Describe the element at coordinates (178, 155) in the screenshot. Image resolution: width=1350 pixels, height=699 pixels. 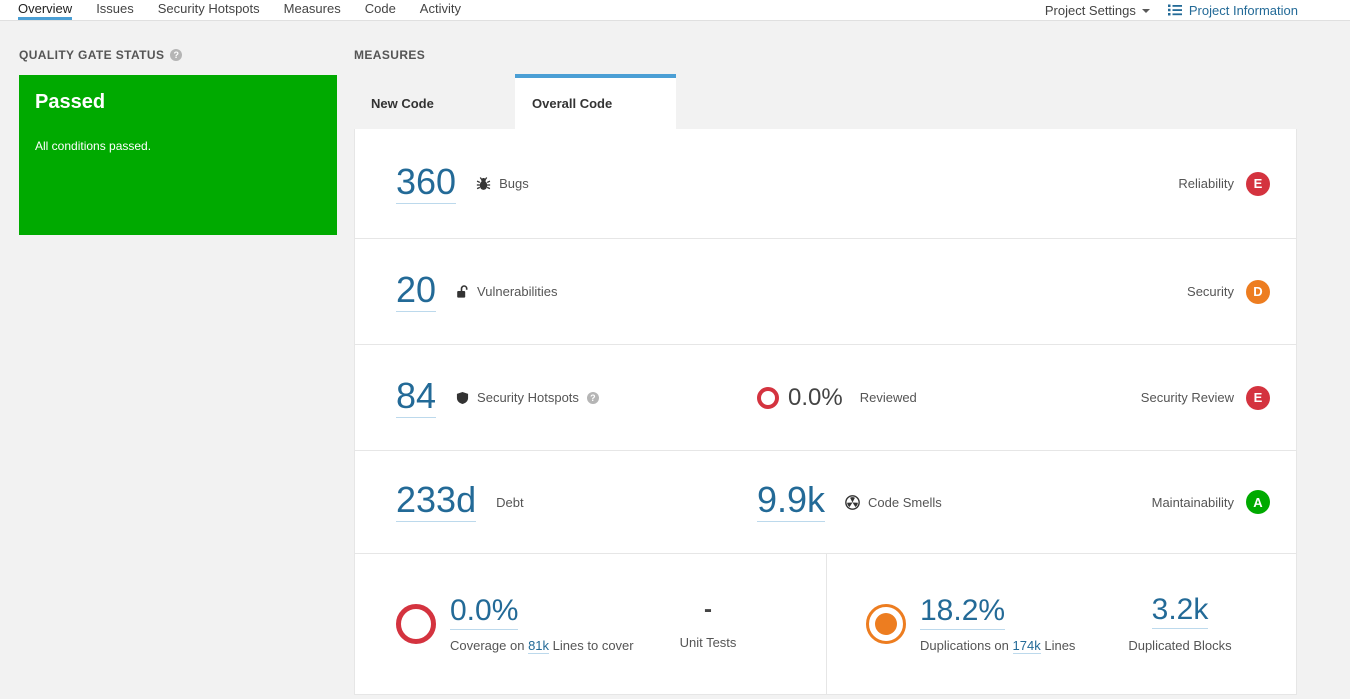
I see `quality-gate-status-panel: Passed All conditions passed.` at that location.